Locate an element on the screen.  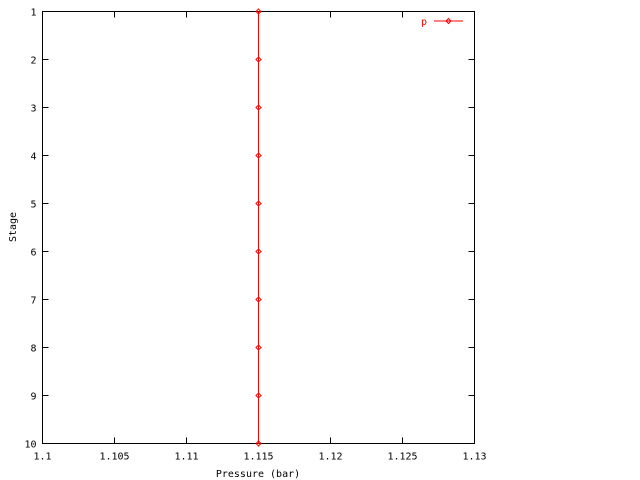
legend-label: p is located at coordinates (424, 22).